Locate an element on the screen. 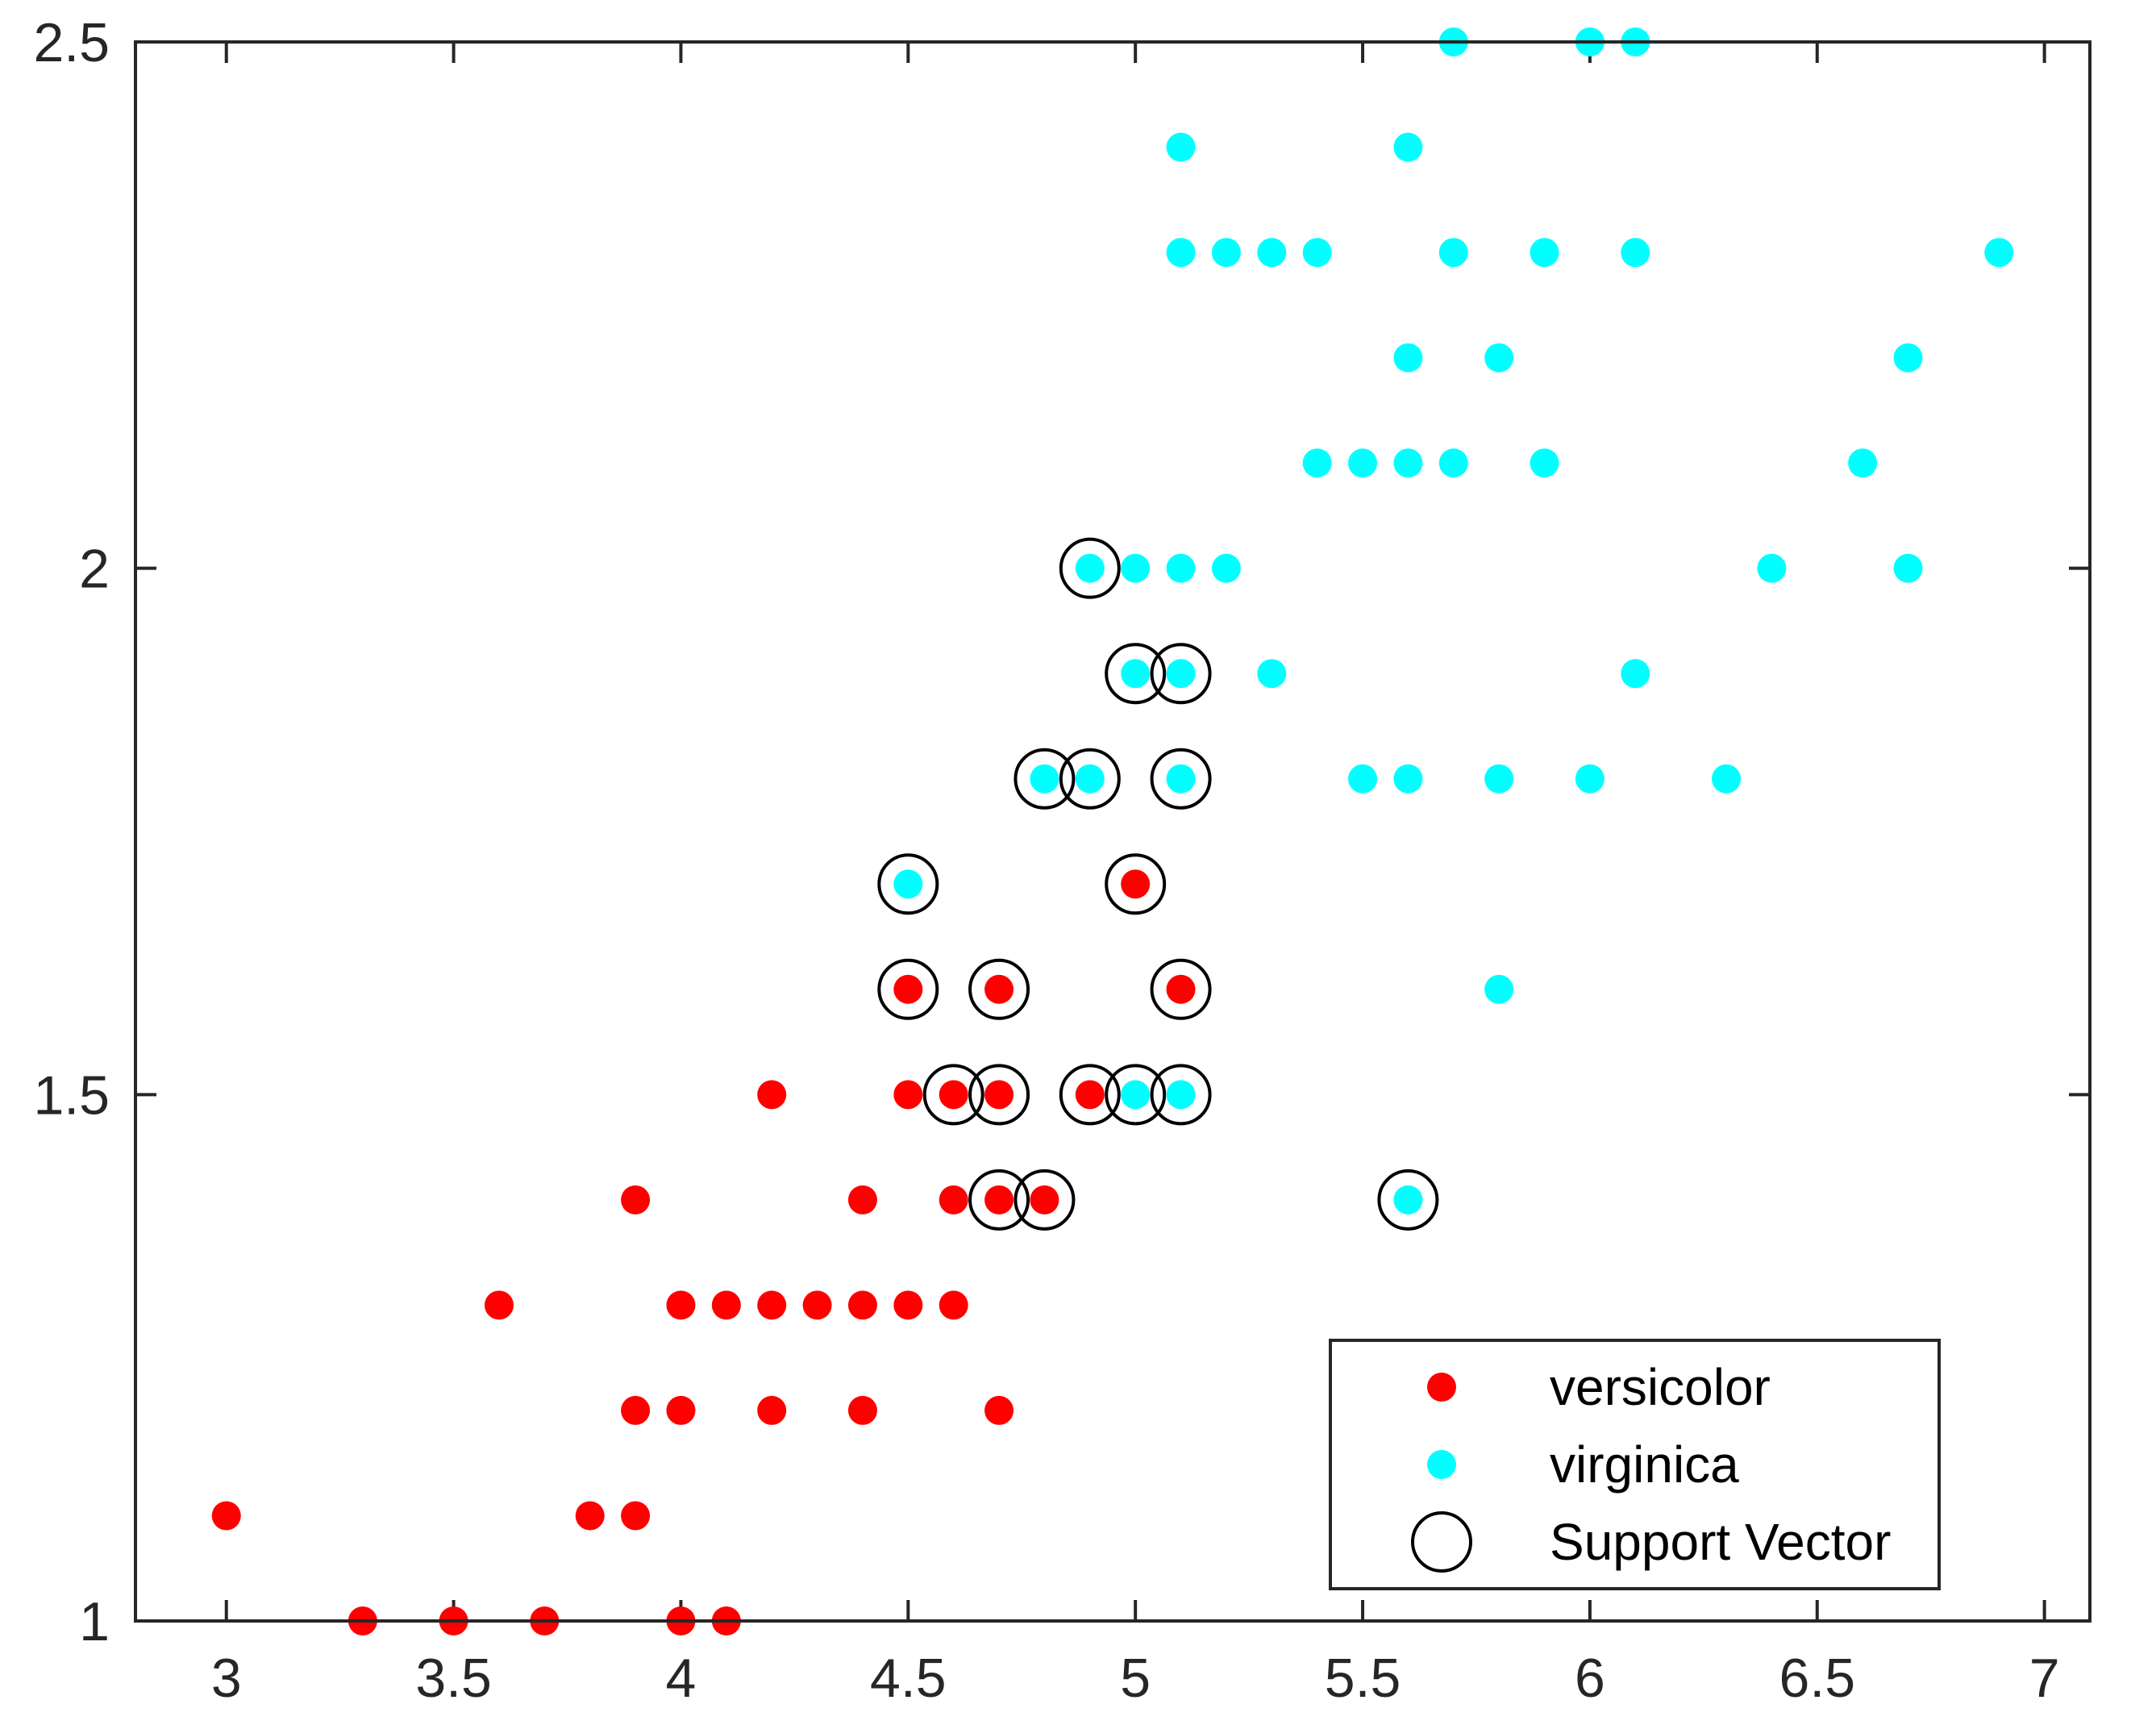 The height and width of the screenshot is (1725, 2156). x-tick-label: 4.5 is located at coordinates (908, 1678).